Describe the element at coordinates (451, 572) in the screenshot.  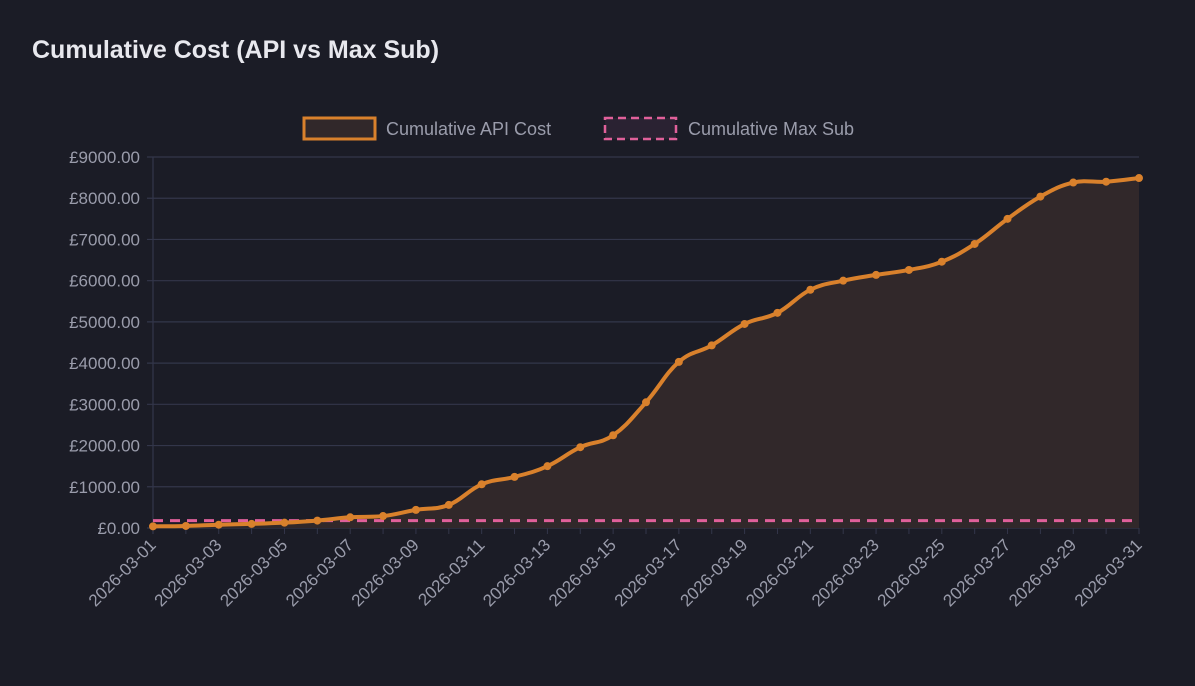
I see `x-tick-label: 2026-03-11` at that location.